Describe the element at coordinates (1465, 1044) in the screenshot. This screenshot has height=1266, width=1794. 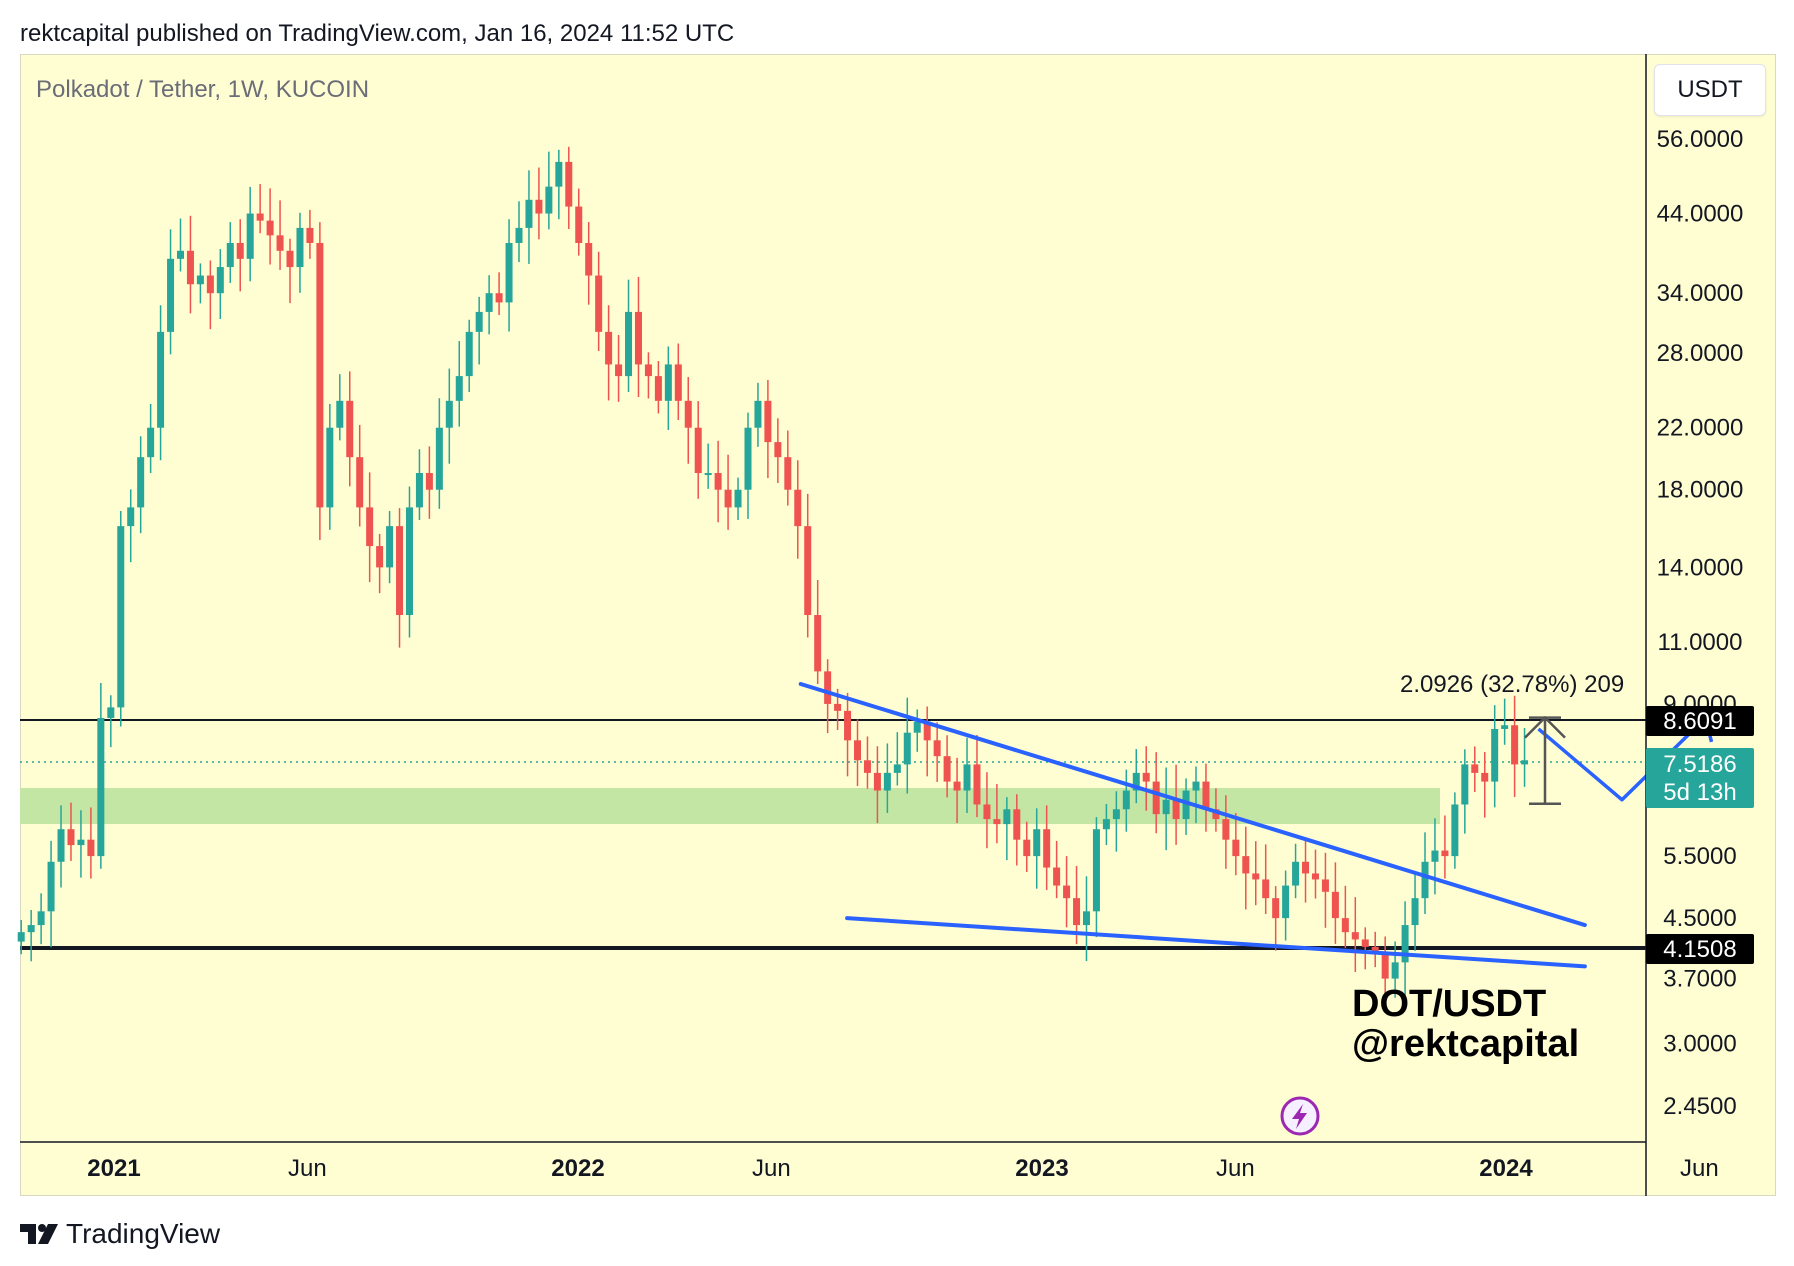
I see `watermark-handle: @rektcapital` at that location.